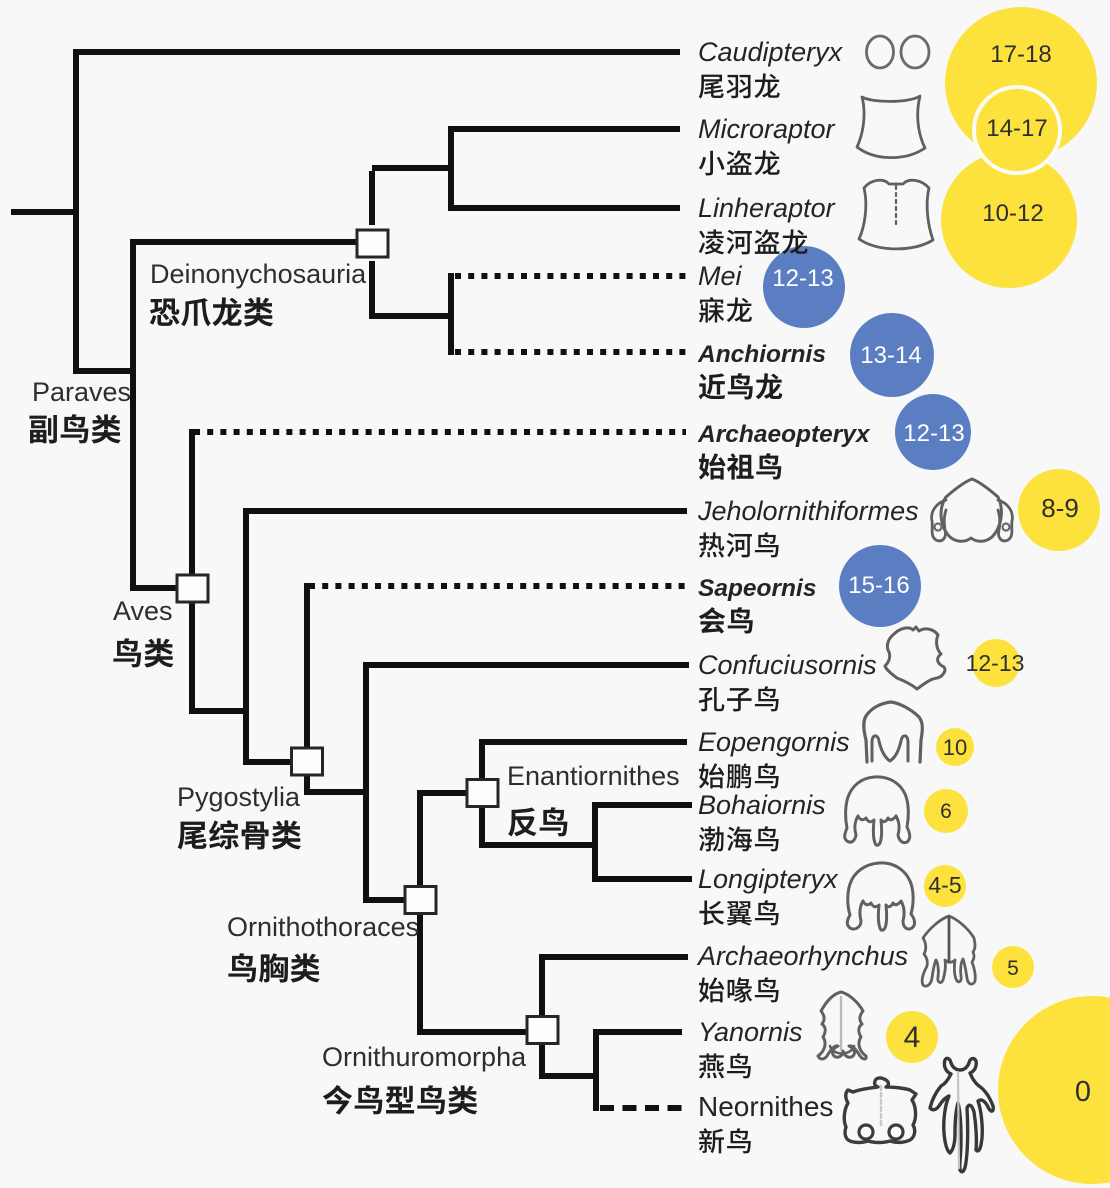 This screenshot has width=1110, height=1188. I want to click on svg-text: Longipteryx, so click(768, 879).